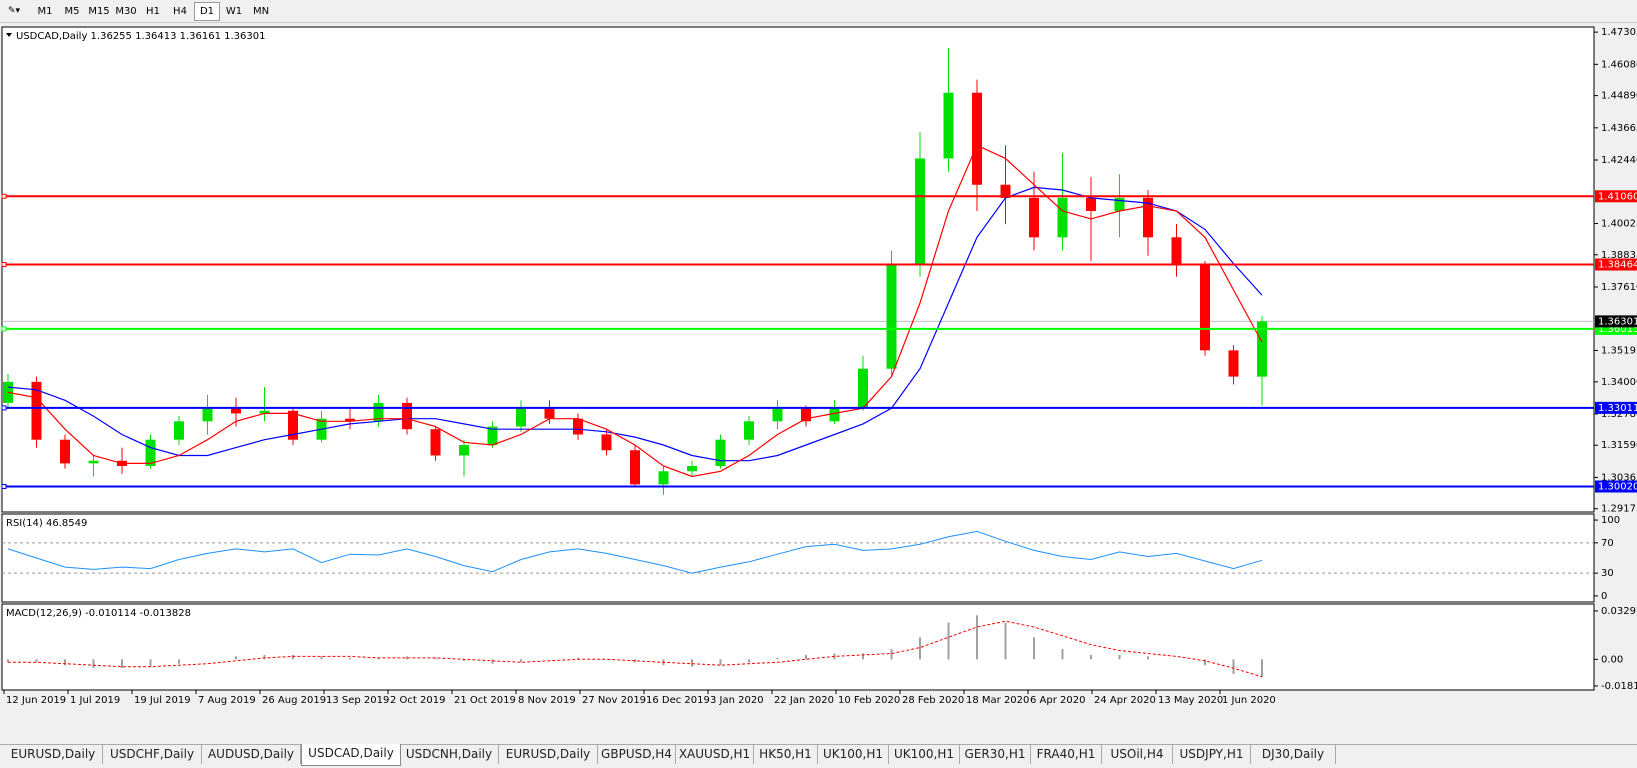 This screenshot has height=768, width=1637. What do you see at coordinates (294, 700) in the screenshot?
I see `x-tick-label: 26 Aug 2019` at bounding box center [294, 700].